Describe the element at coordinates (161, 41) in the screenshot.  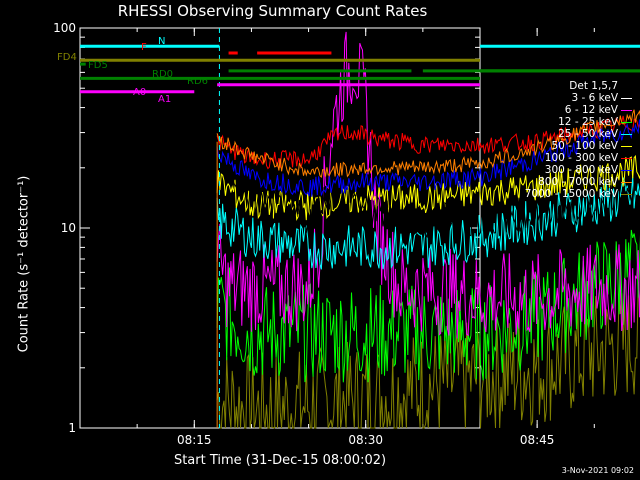
I see `flag-label: N` at that location.